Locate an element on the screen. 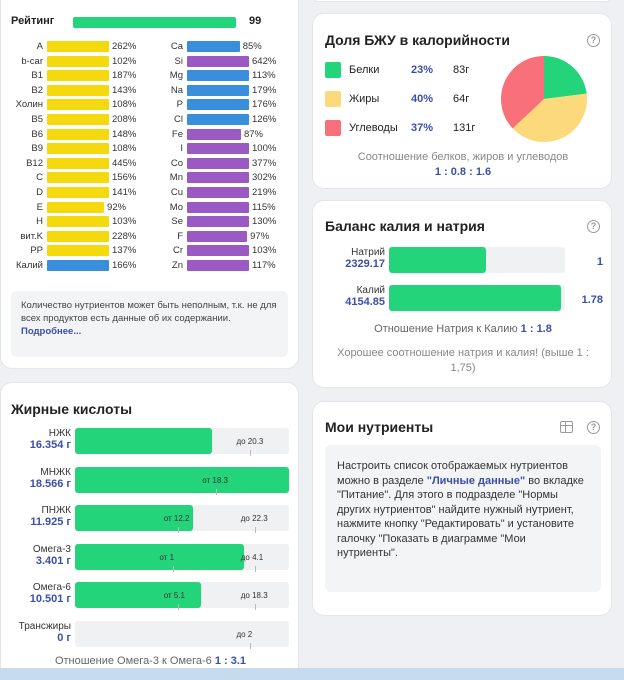 The width and height of the screenshot is (624, 680). norm-marker-label: до 22.3 is located at coordinates (254, 518).